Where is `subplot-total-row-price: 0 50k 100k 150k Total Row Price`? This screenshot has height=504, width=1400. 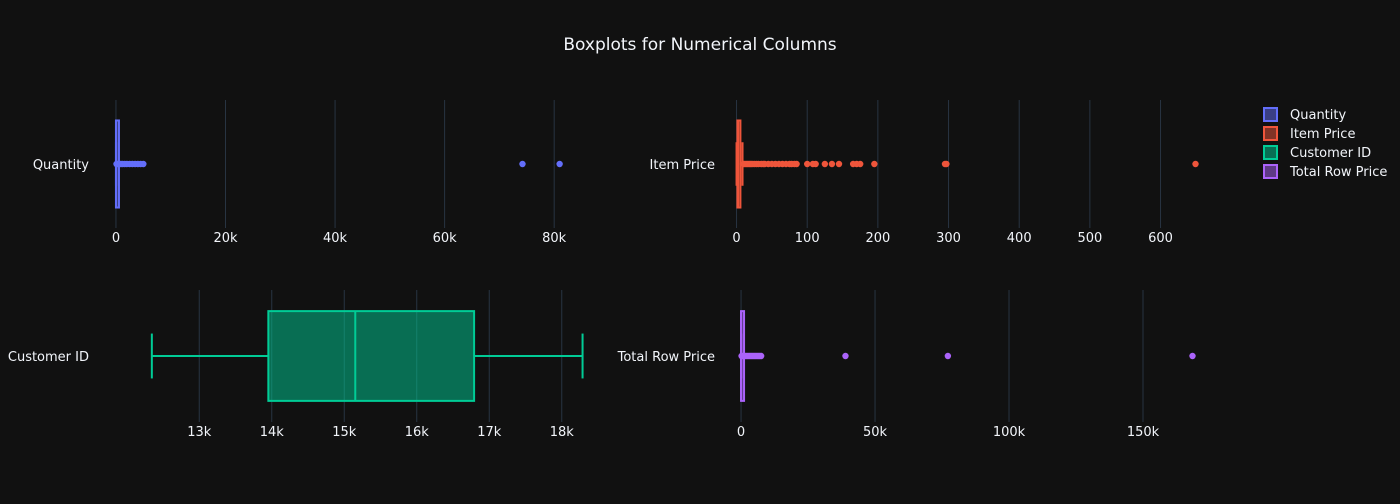
subplot-total-row-price: 0 50k 100k 150k Total Row Price is located at coordinates (906, 365).